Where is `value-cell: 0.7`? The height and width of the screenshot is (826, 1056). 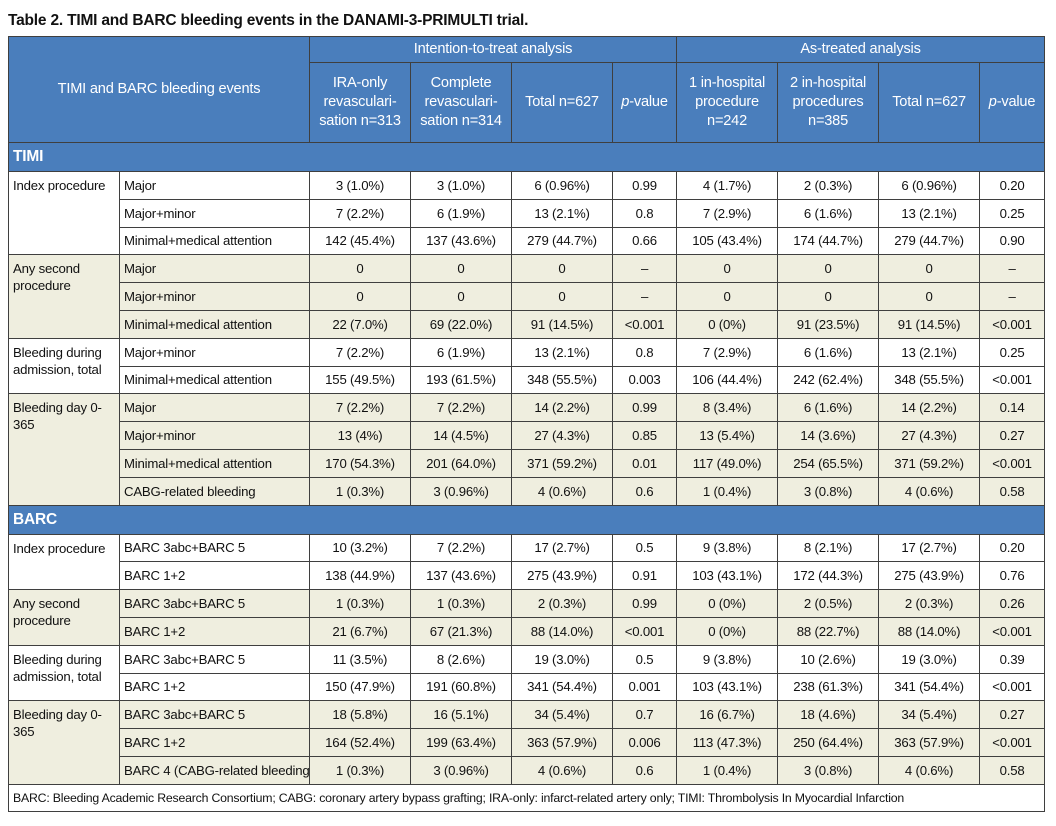
value-cell: 0.7 is located at coordinates (644, 715).